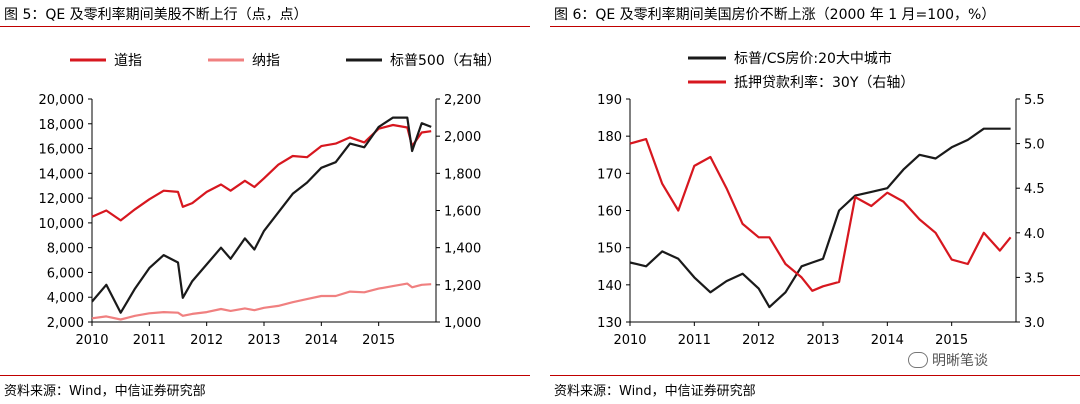 The width and height of the screenshot is (1080, 404). I want to click on legend-label: 纳指, so click(266, 61).